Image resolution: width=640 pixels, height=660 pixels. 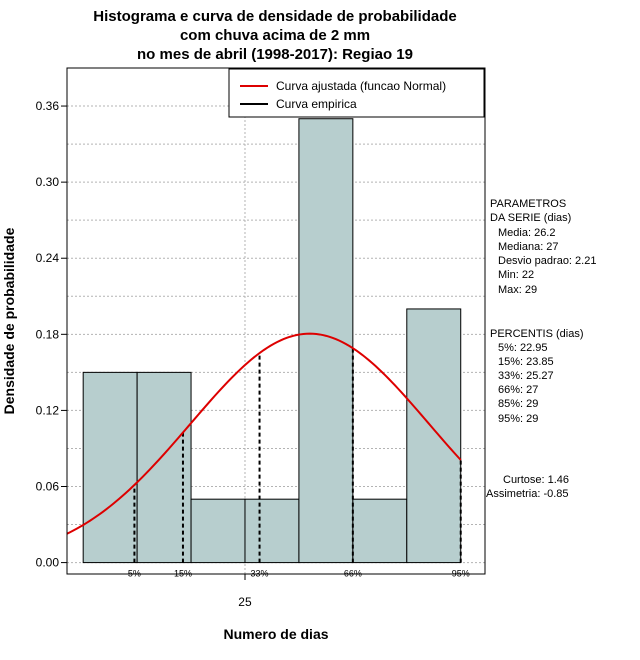 What do you see at coordinates (527, 494) in the screenshot?
I see `assimetria: Assimetria: -0.85` at bounding box center [527, 494].